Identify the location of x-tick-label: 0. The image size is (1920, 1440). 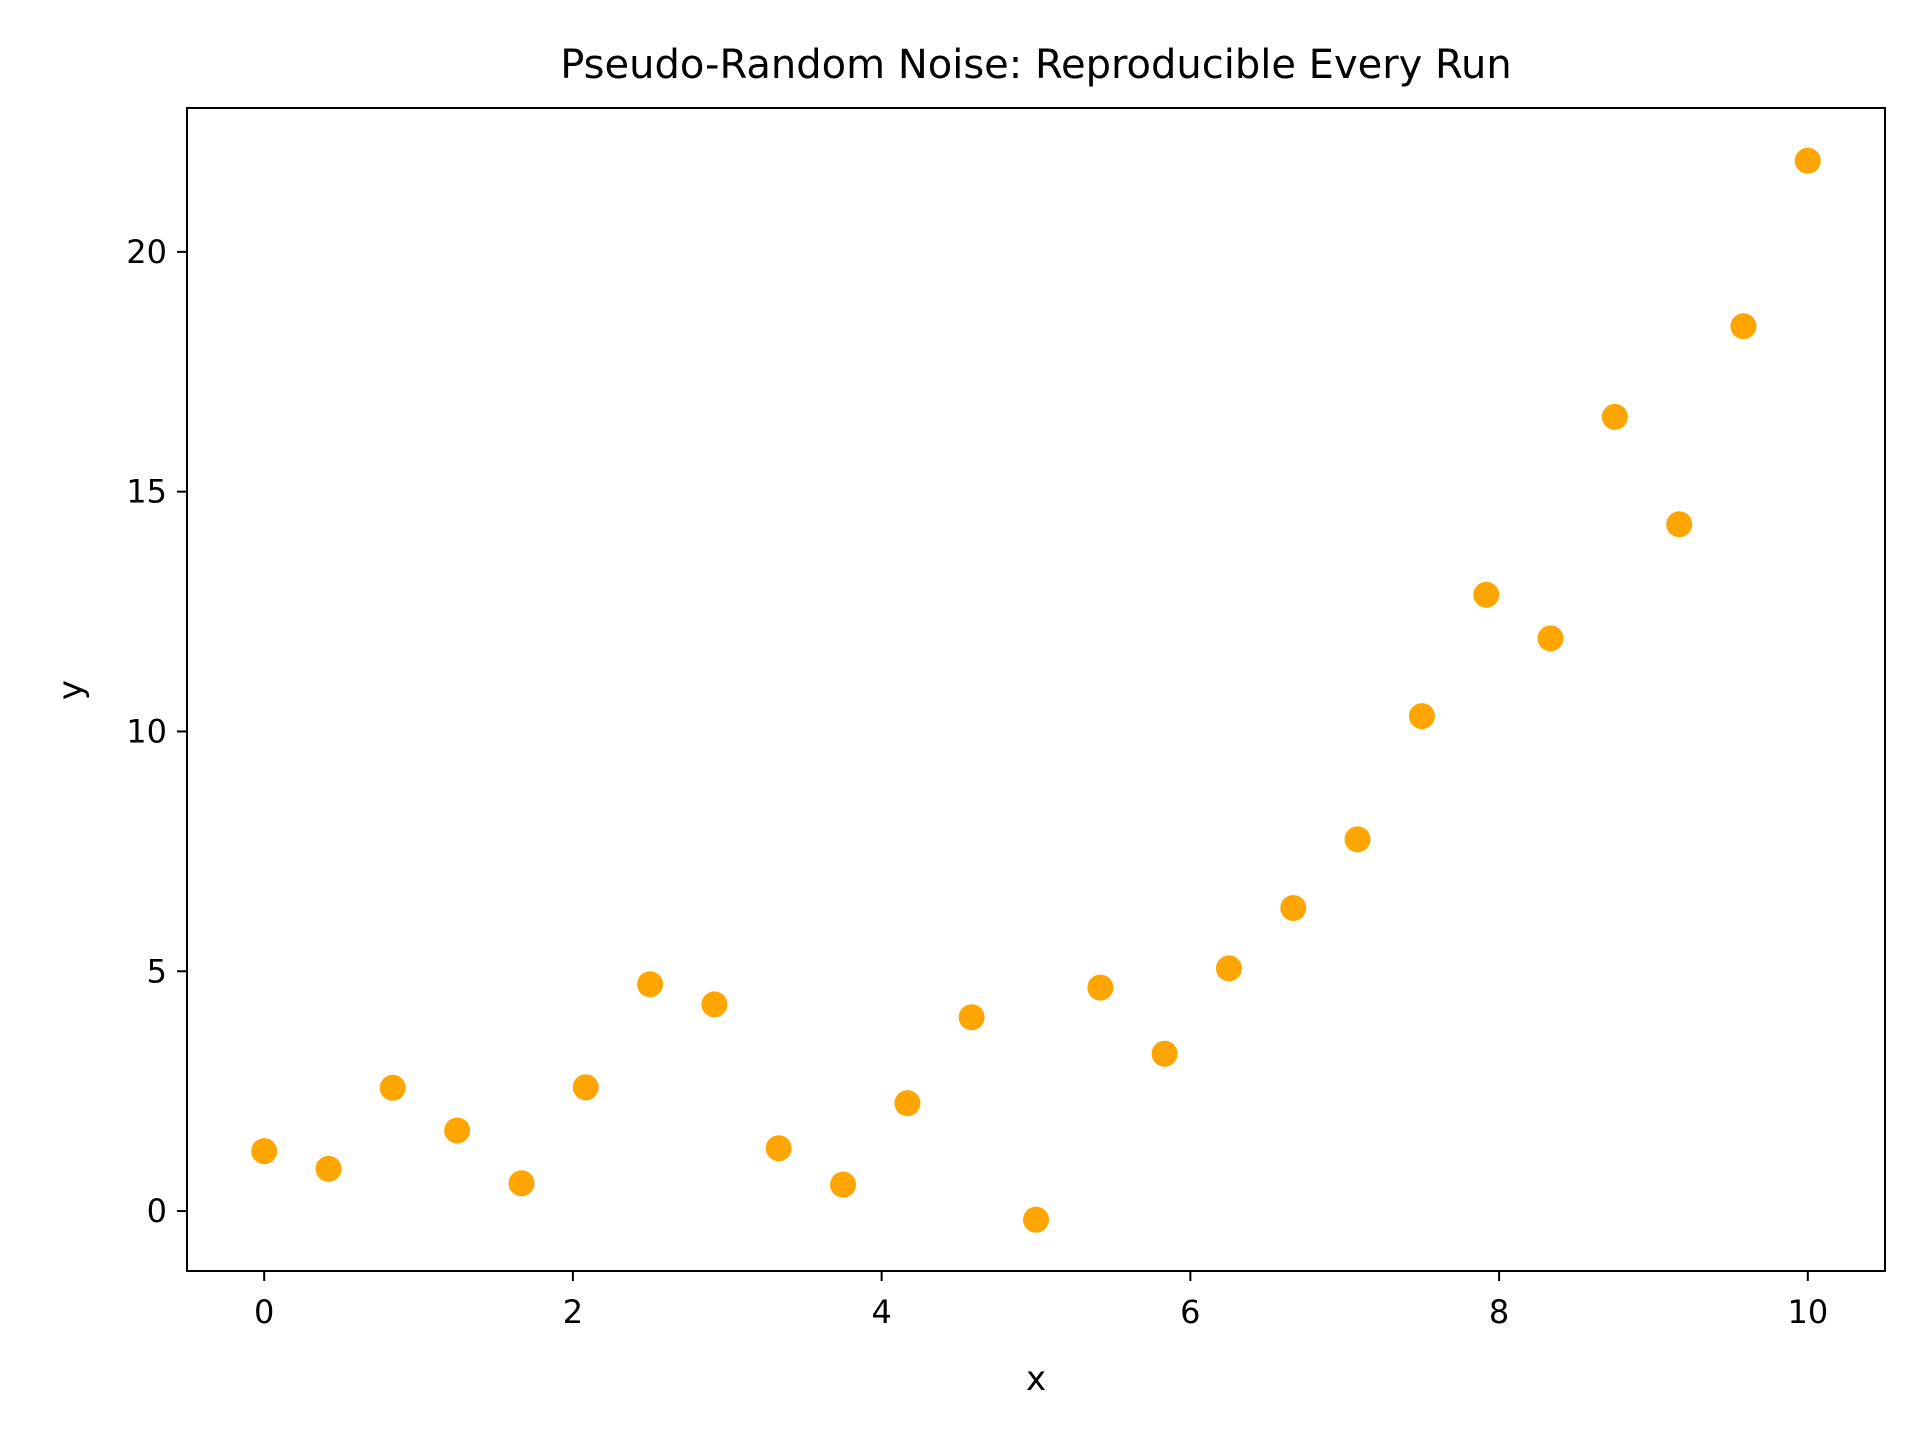
(264, 1312).